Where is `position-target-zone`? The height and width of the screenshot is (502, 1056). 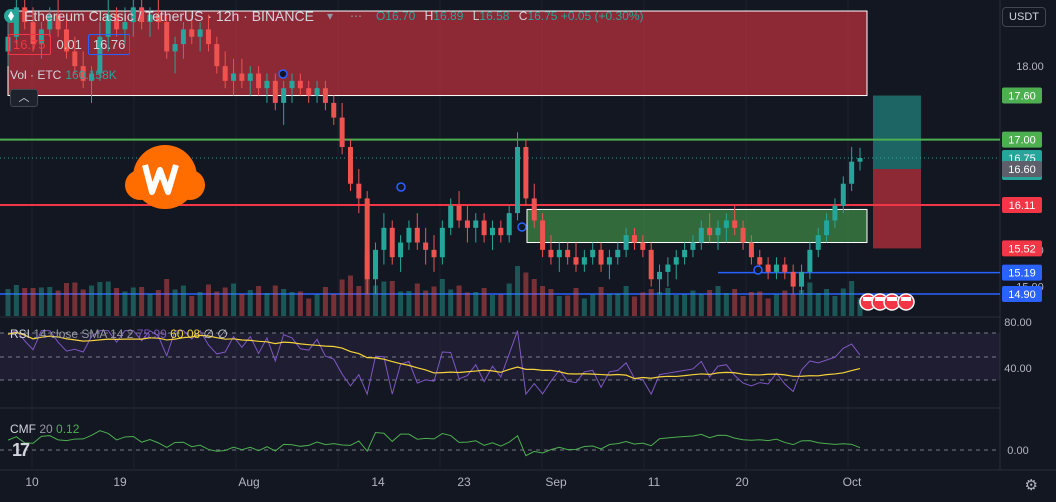 position-target-zone is located at coordinates (897, 132).